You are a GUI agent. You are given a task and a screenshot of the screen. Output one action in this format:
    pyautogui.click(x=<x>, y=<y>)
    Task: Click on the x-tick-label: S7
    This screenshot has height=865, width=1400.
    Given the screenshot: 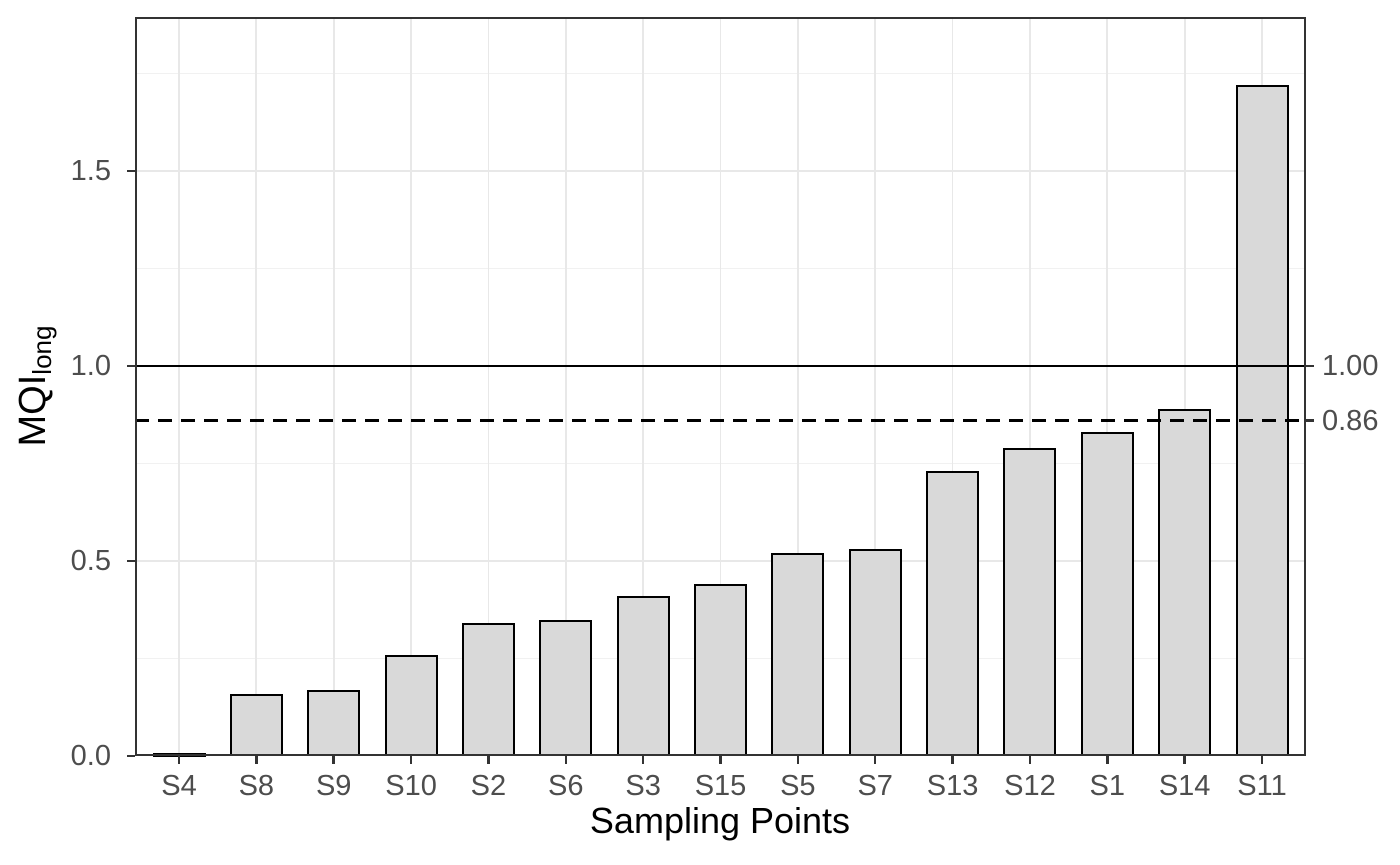 What is the action you would take?
    pyautogui.click(x=875, y=786)
    